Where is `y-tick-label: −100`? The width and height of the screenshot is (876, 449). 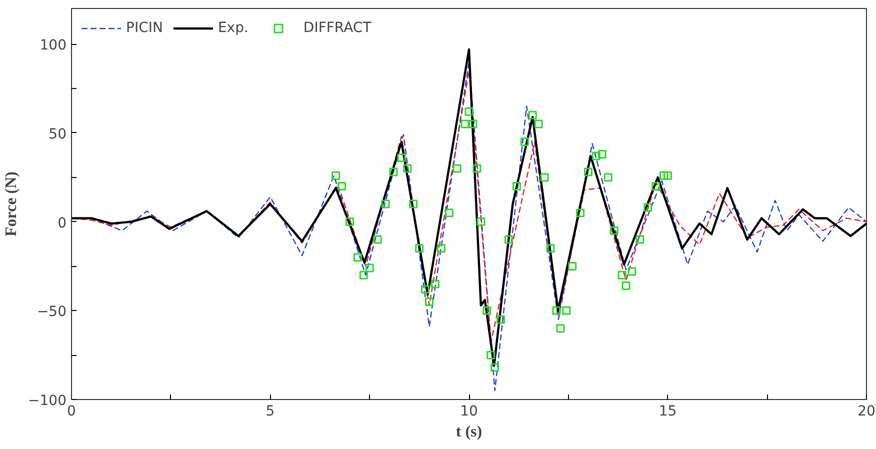
y-tick-label: −100 is located at coordinates (47, 401).